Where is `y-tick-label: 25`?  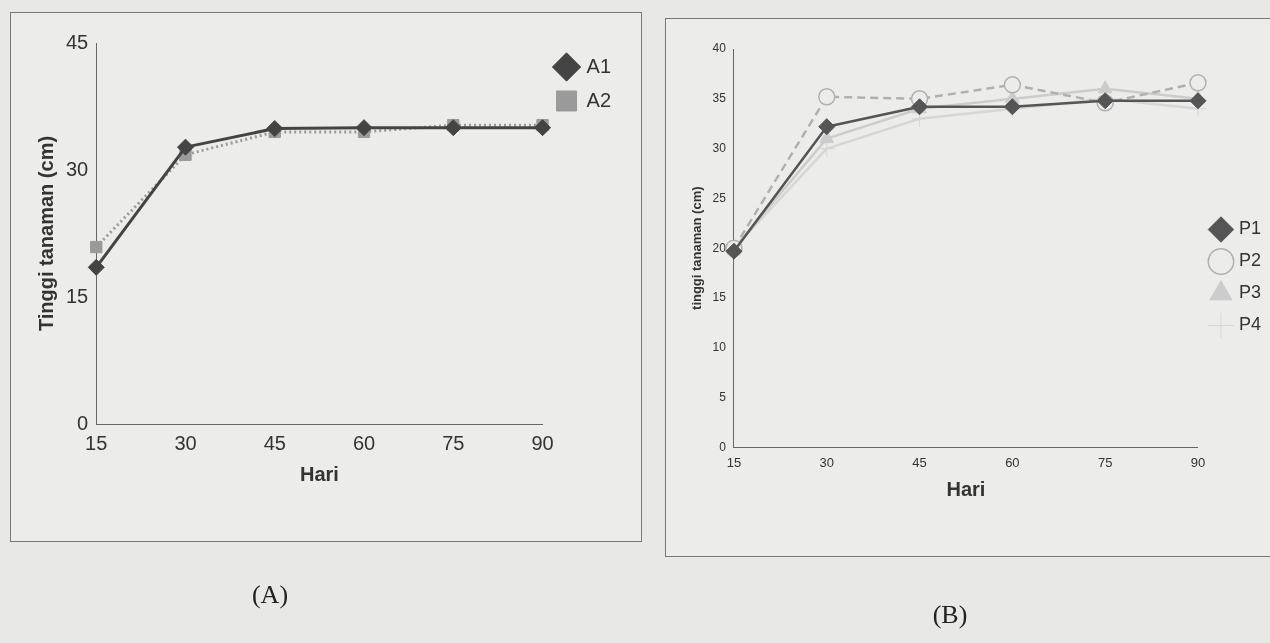
y-tick-label: 25 is located at coordinates (719, 197).